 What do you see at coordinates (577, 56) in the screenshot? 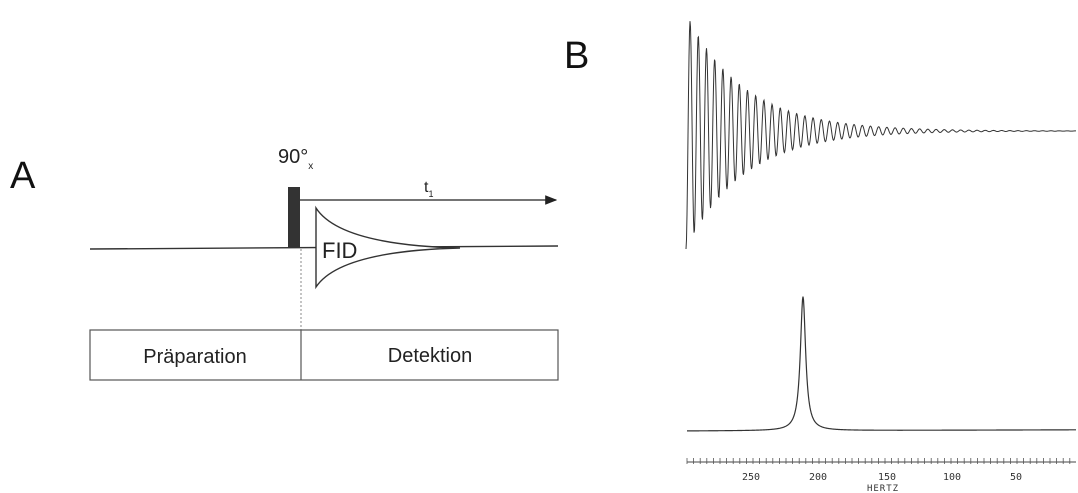
I see `panel-label-b: B` at bounding box center [577, 56].